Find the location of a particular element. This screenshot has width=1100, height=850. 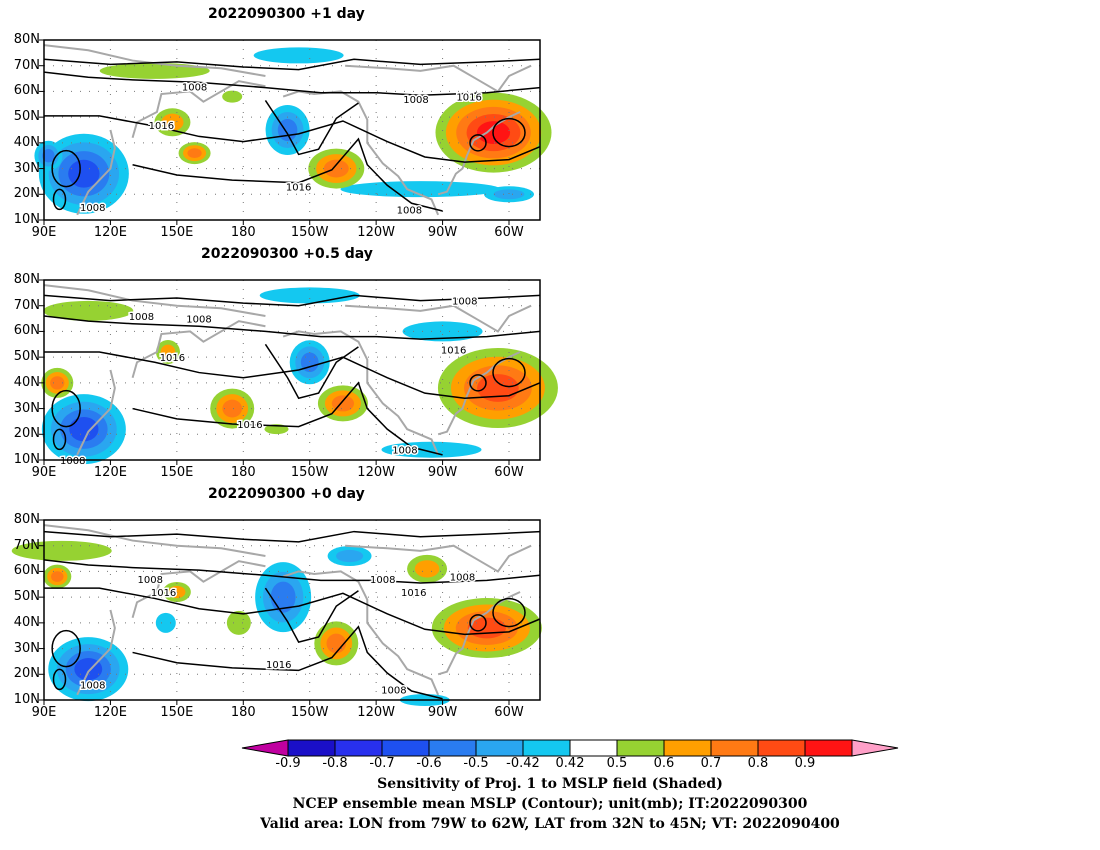

colorbar-label: 0.9 is located at coordinates (805, 763).